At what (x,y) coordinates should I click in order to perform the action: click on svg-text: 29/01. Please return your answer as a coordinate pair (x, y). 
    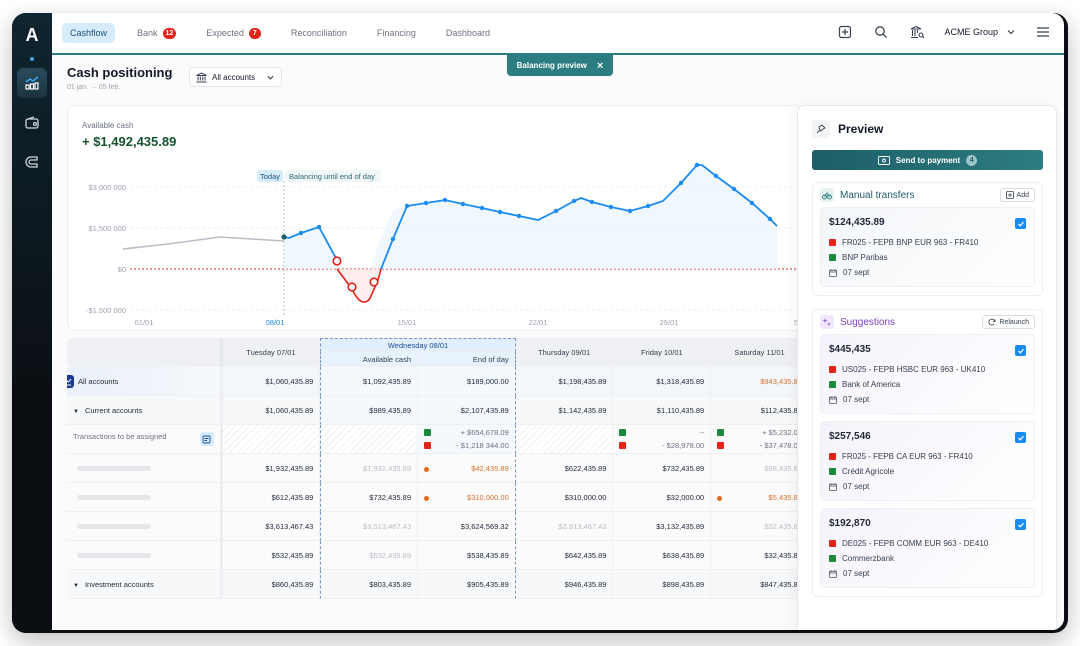
    Looking at the image, I should click on (669, 322).